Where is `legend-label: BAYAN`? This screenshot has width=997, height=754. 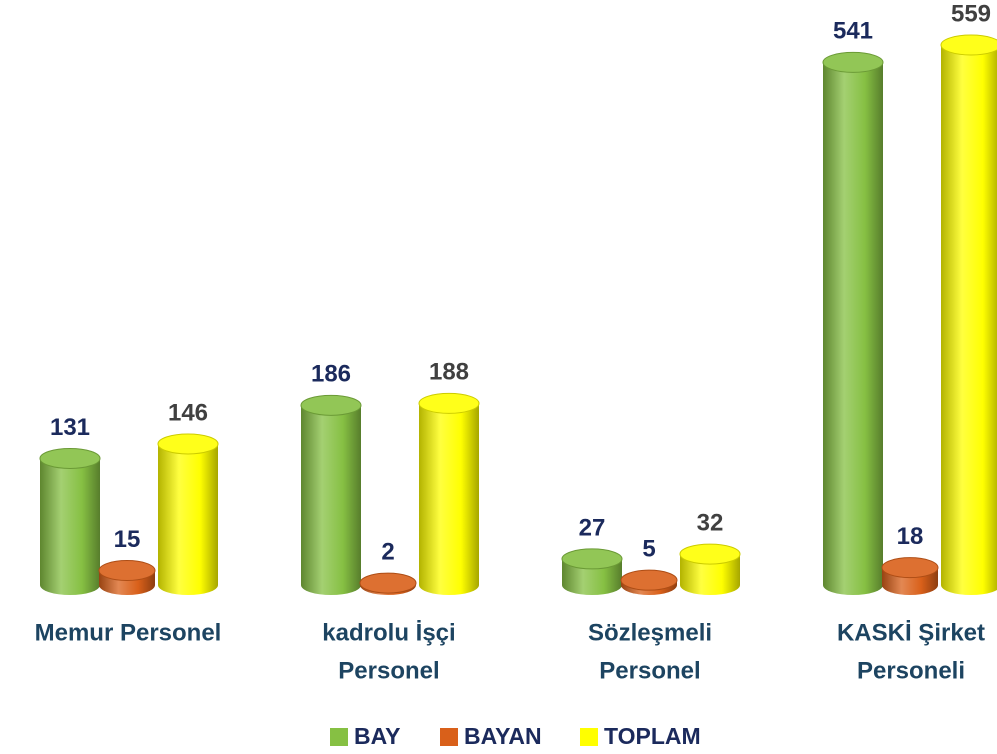
legend-label: BAYAN is located at coordinates (503, 736).